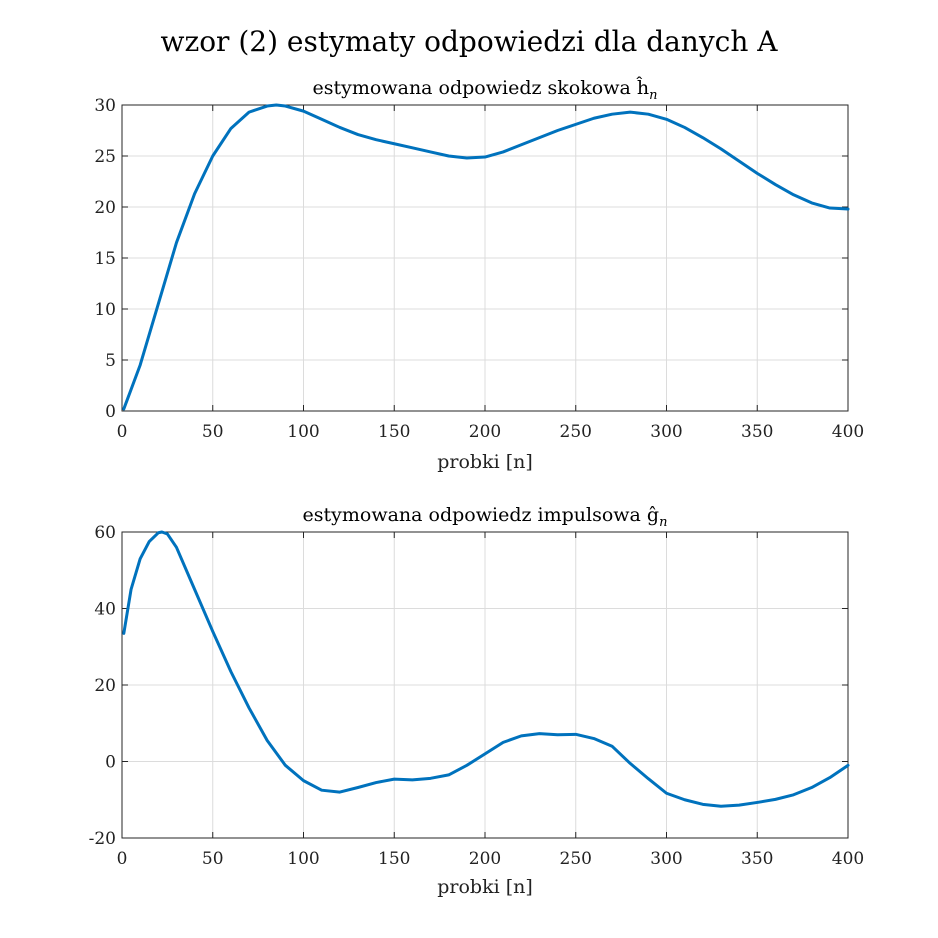 The height and width of the screenshot is (938, 938). I want to click on step-response-xtick-label: 400, so click(848, 432).